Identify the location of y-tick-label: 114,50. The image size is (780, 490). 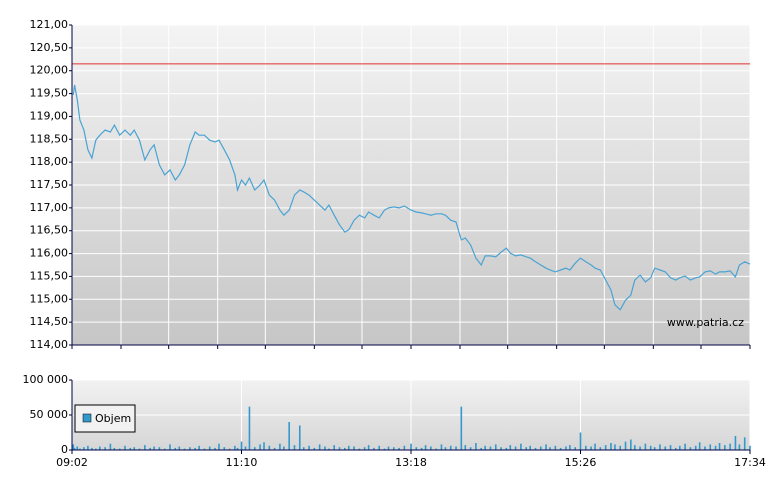
(49, 321).